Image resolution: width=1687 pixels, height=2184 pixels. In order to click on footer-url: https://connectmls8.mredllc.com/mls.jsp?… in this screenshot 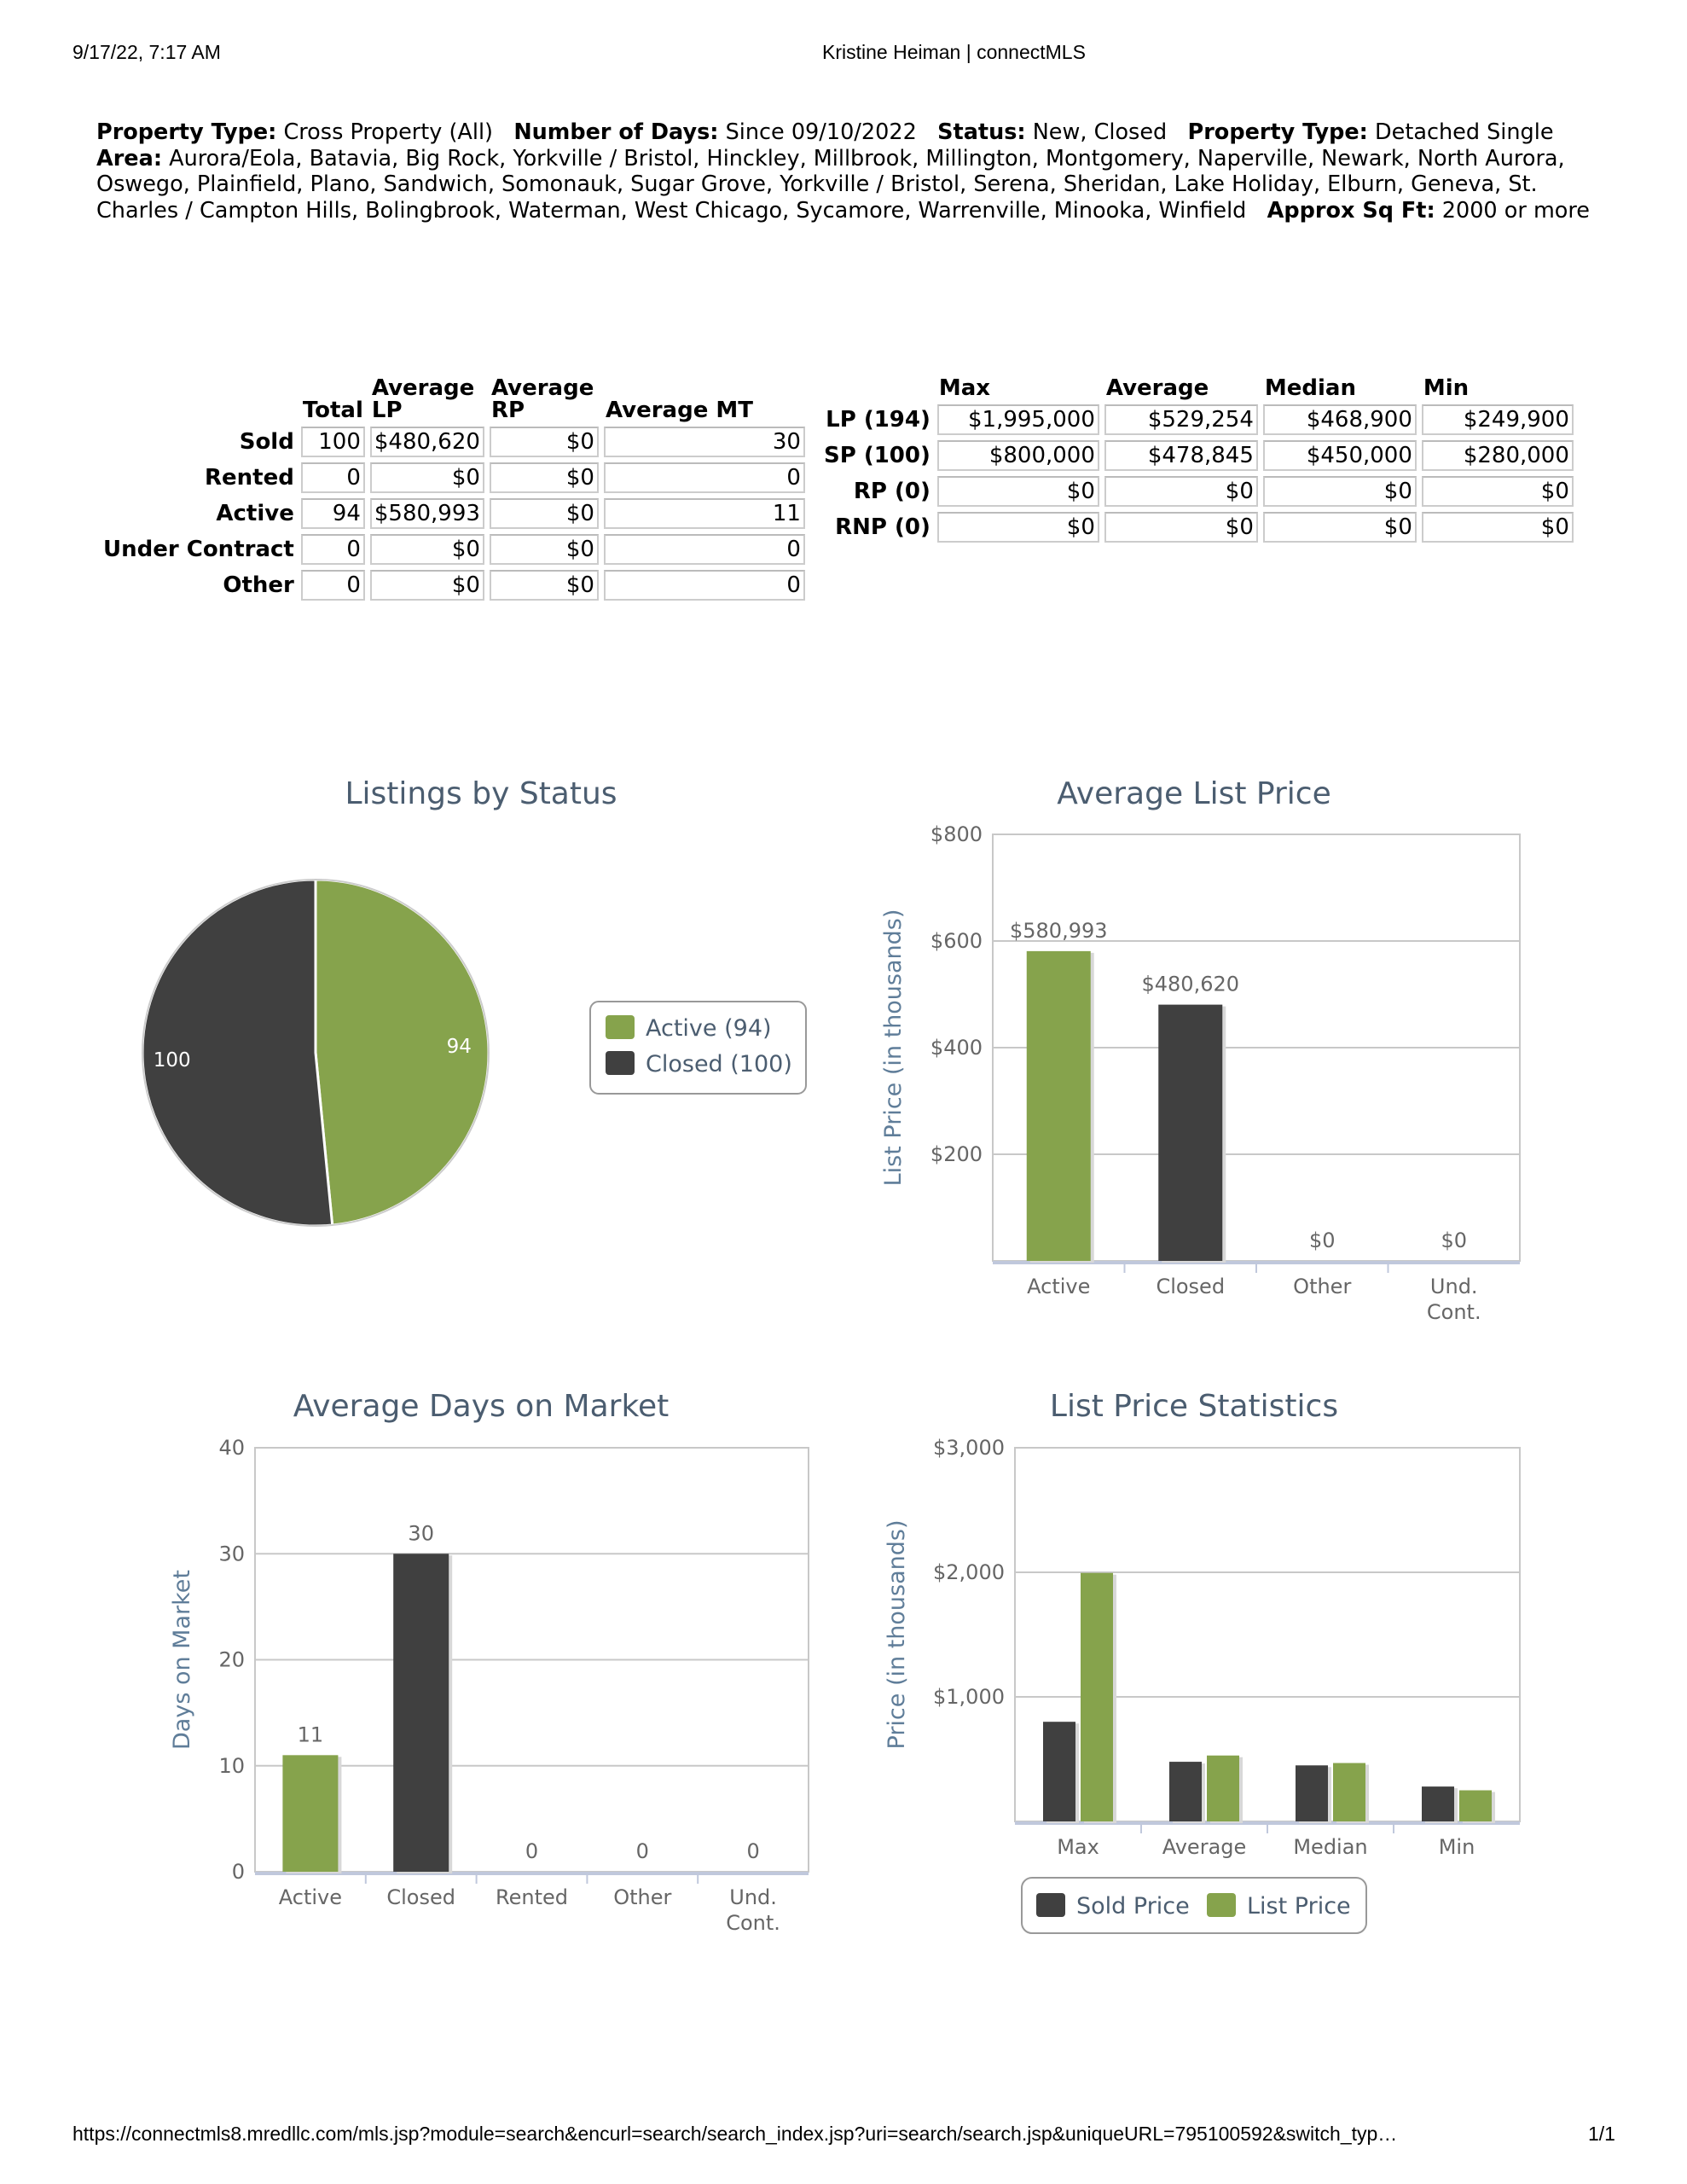, I will do `click(735, 2134)`.